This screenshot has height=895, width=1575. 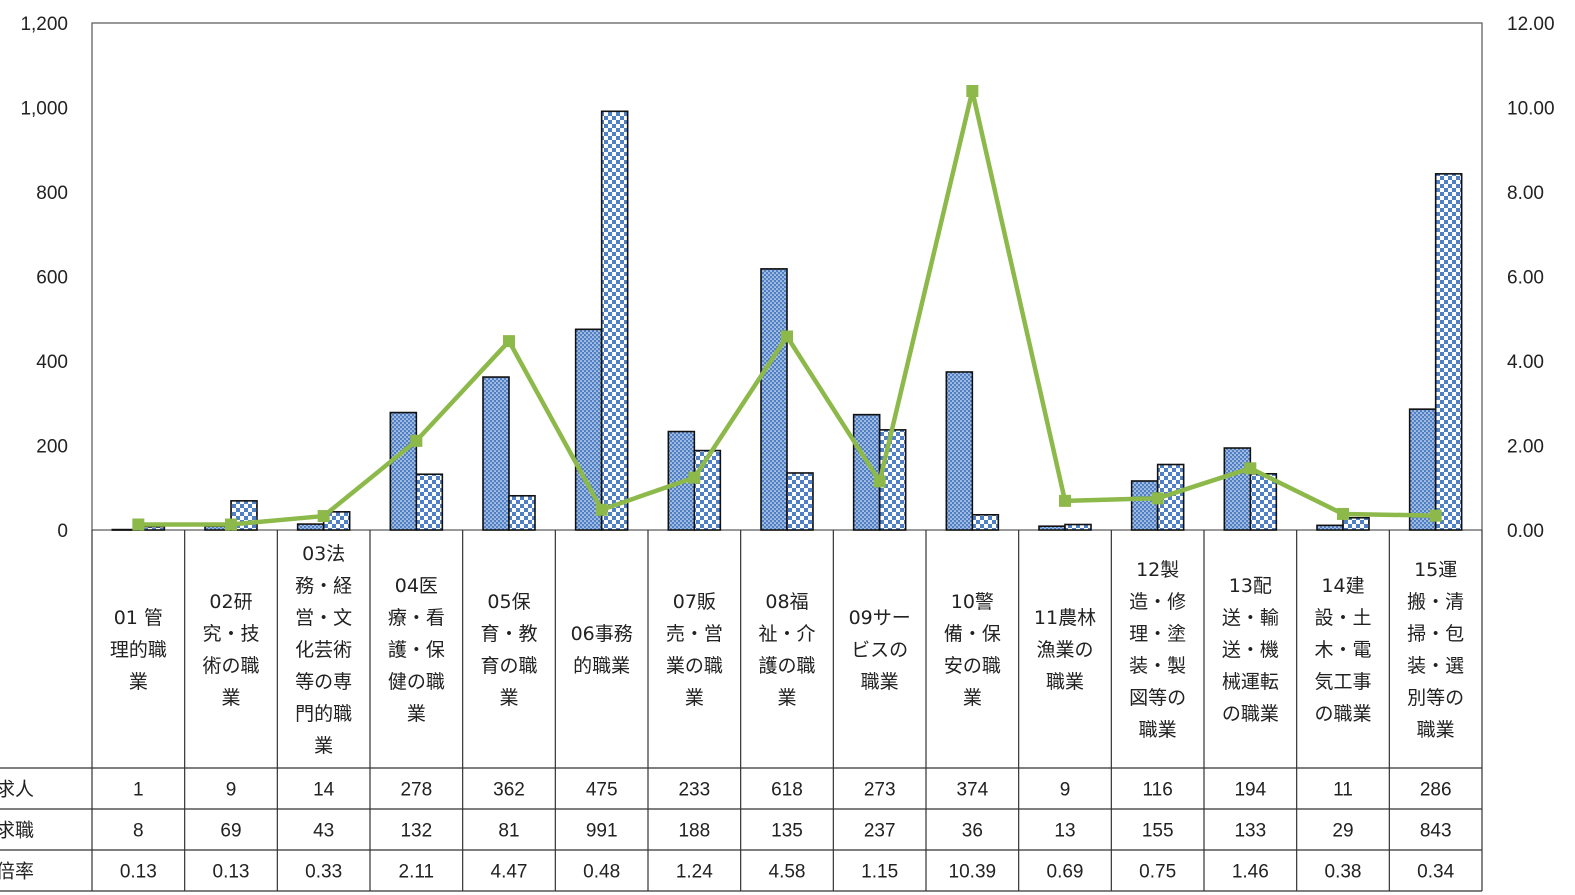 What do you see at coordinates (138, 831) in the screenshot?
I see `table-cell: 8` at bounding box center [138, 831].